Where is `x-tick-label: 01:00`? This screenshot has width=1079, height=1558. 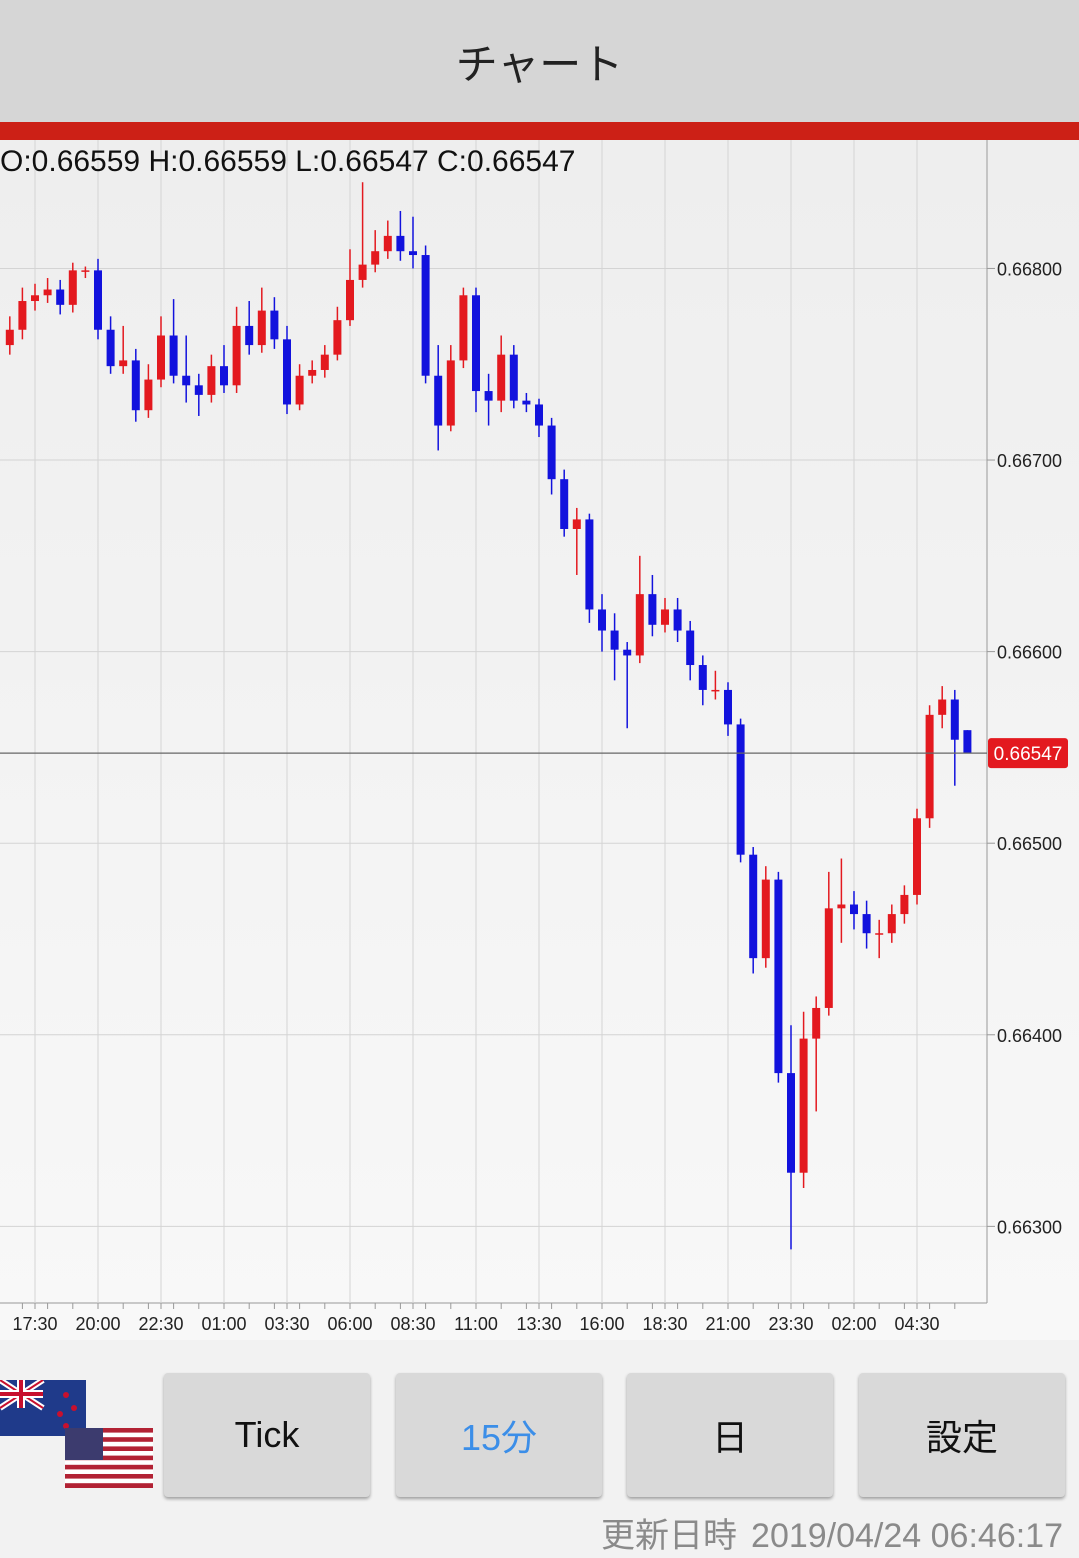 x-tick-label: 01:00 is located at coordinates (223, 1324).